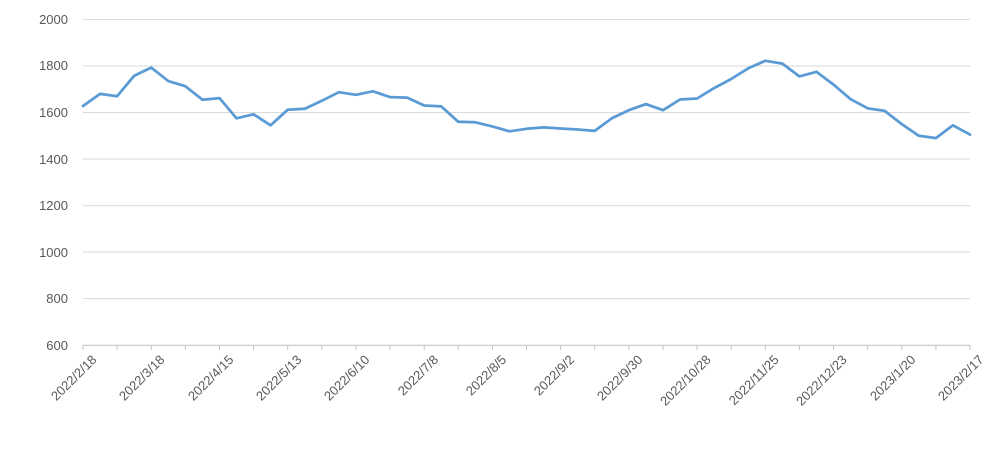 This screenshot has height=452, width=997. Describe the element at coordinates (53, 159) in the screenshot. I see `y-tick-label: 1400` at that location.